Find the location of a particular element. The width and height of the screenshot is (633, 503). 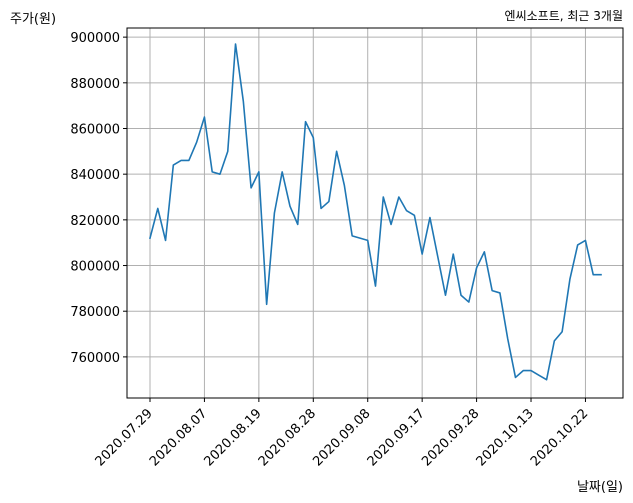

x-tick-label: 2020.08.19 is located at coordinates (232, 437).